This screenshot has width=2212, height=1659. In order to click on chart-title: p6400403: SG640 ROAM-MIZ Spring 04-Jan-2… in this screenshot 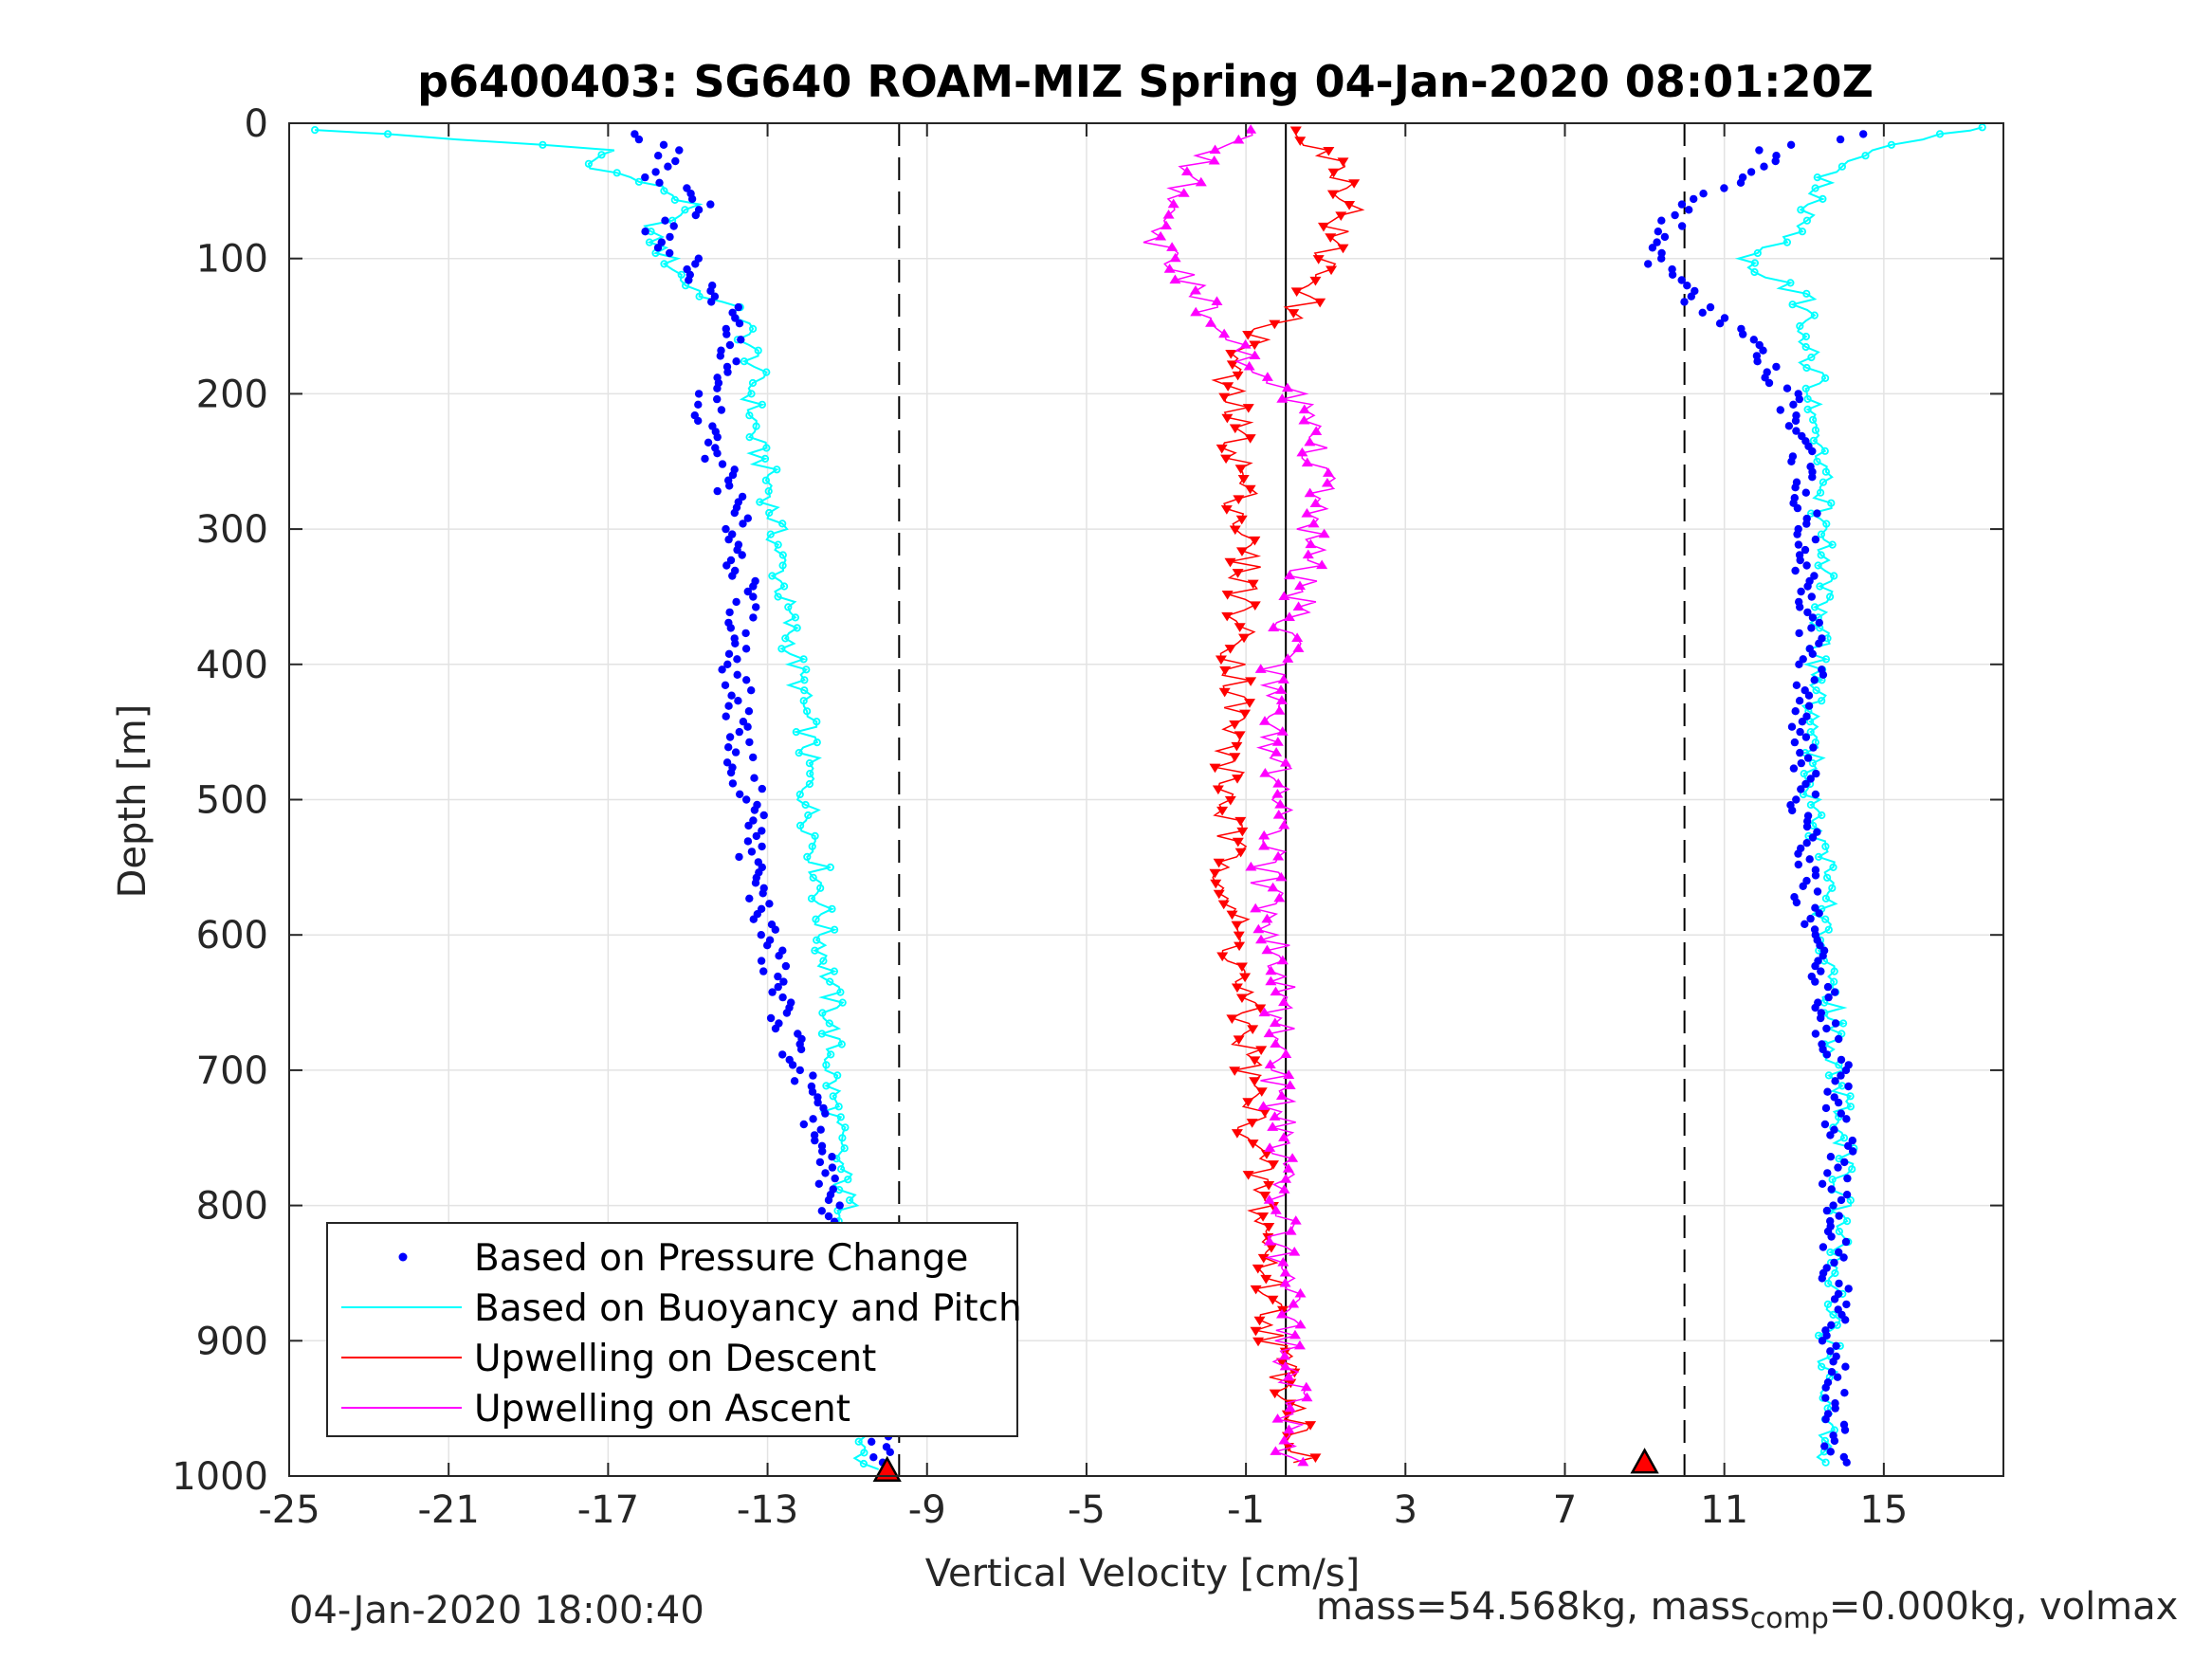, I will do `click(1145, 81)`.